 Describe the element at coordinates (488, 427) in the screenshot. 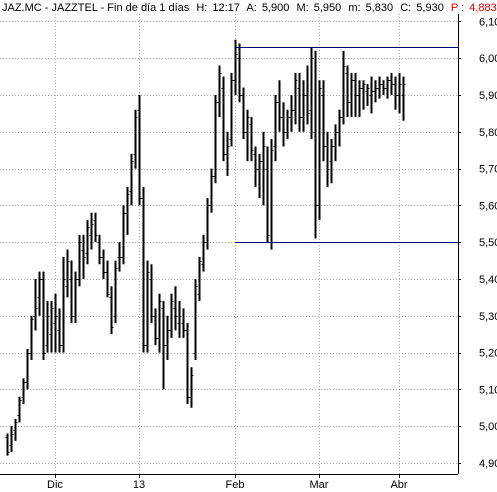

I see `y-tick-label: 5,00` at that location.